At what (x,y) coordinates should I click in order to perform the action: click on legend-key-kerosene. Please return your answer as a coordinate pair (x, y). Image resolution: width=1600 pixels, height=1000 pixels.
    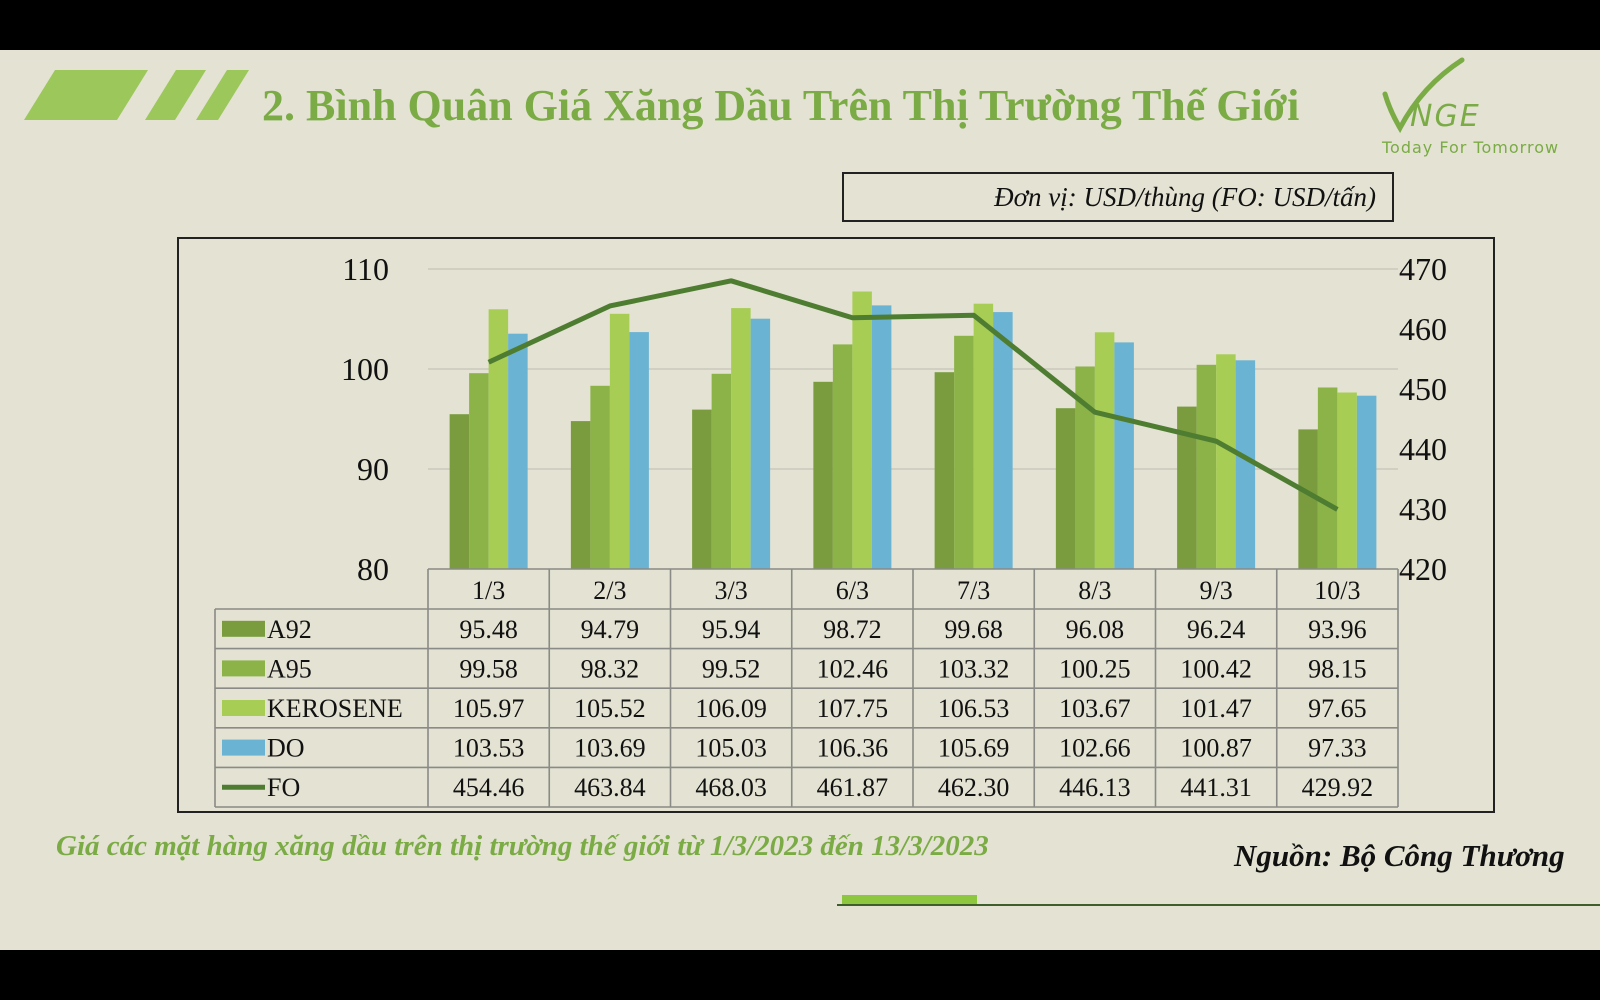
    Looking at the image, I should click on (243, 708).